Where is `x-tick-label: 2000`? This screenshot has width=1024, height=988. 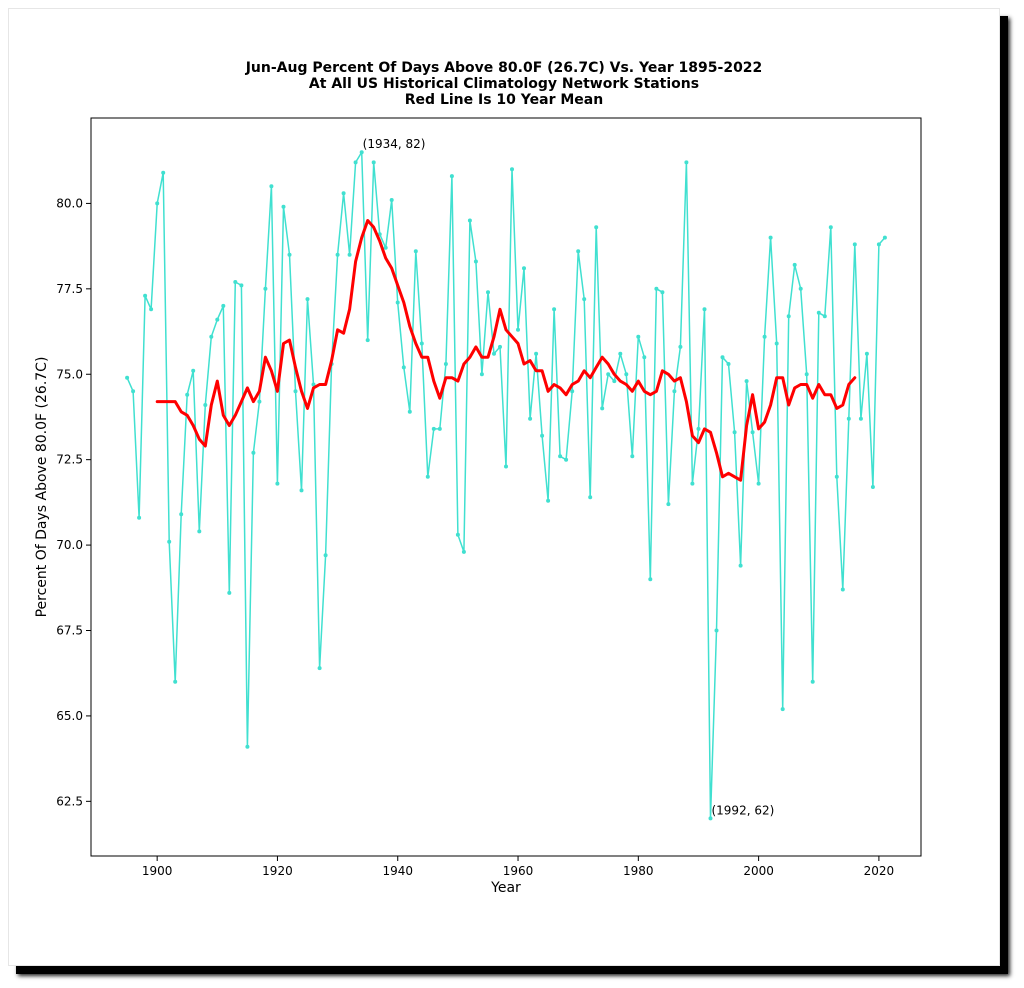
x-tick-label: 2000 is located at coordinates (758, 871).